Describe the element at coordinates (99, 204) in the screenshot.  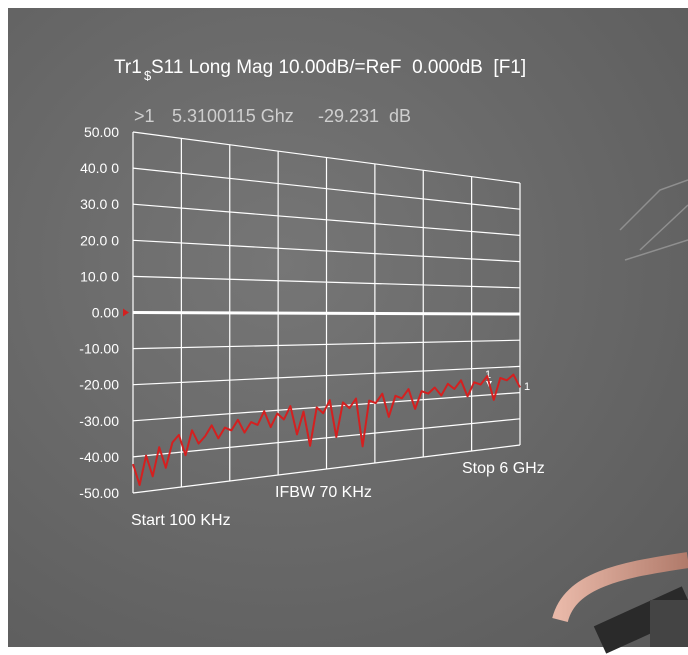
I see `y-tick-label: 30.0 0` at that location.